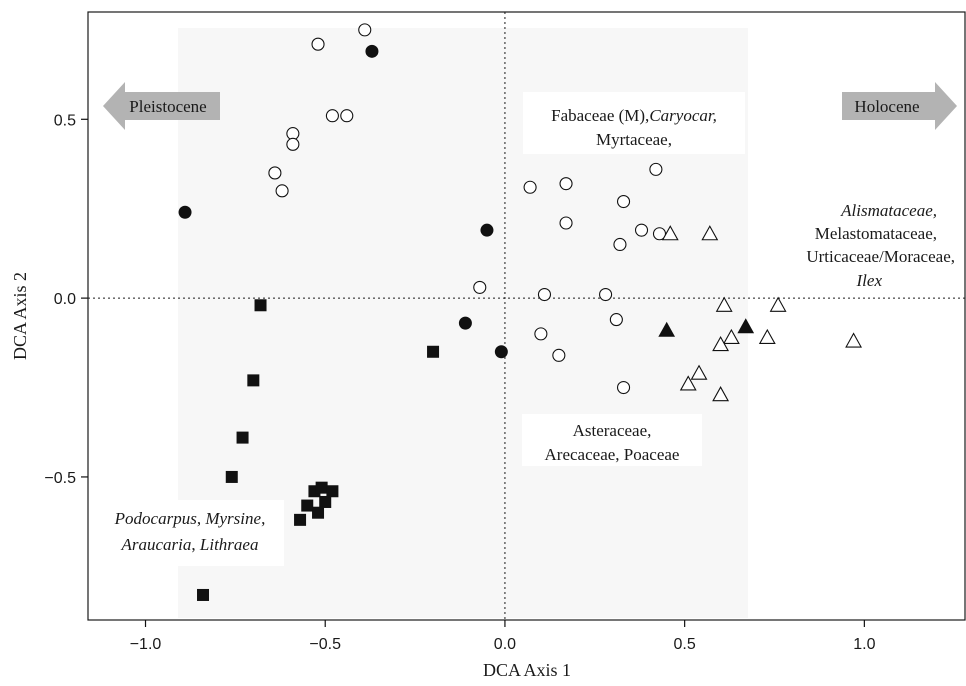  I want to click on y-axis-title: DCA Axis 2, so click(20, 316).